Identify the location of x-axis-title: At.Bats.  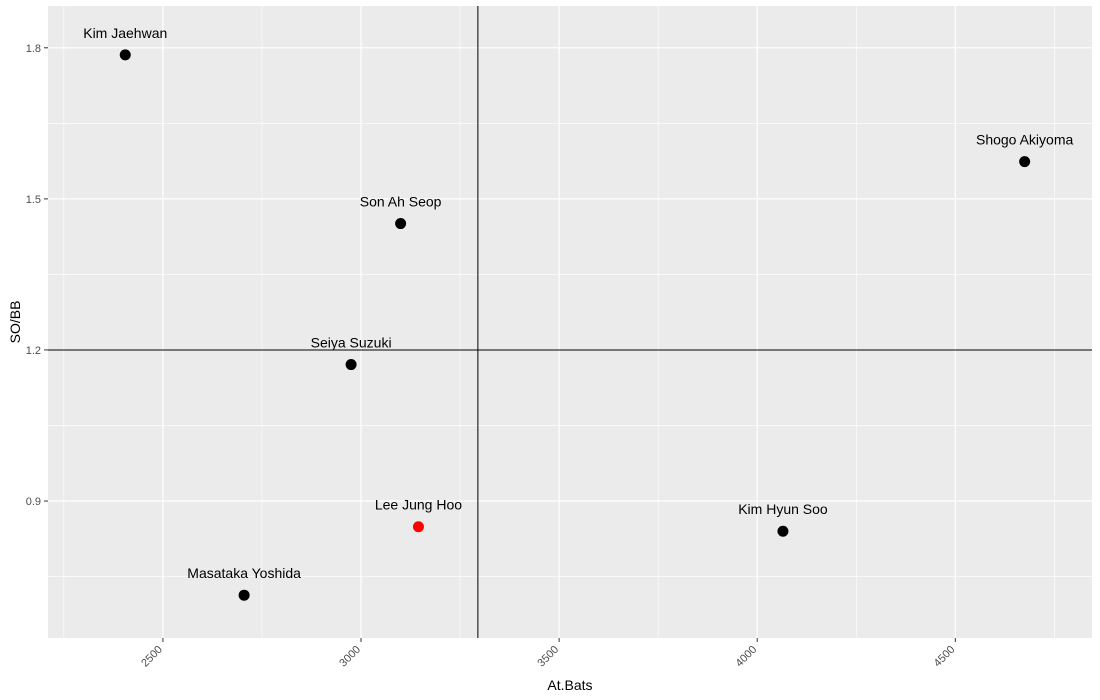
(569, 685).